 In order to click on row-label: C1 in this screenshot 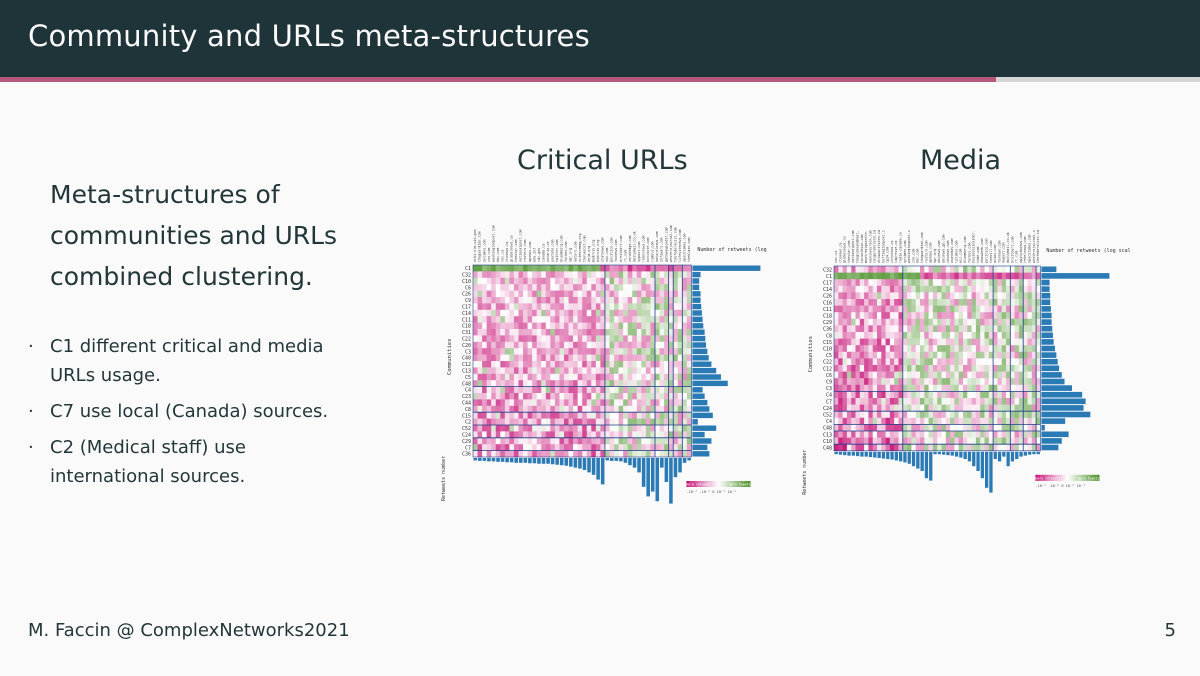, I will do `click(829, 277)`.